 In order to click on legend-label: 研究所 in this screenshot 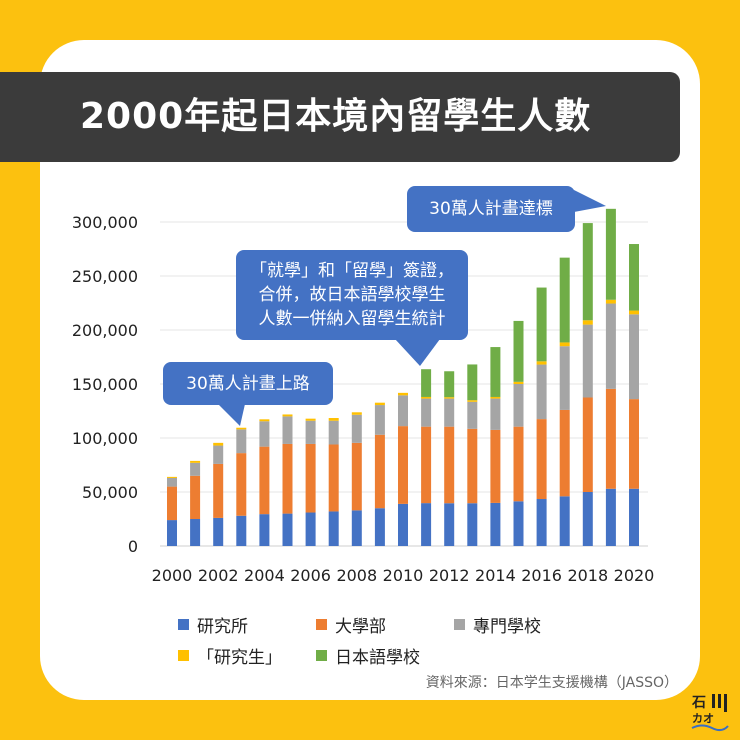, I will do `click(222, 627)`.